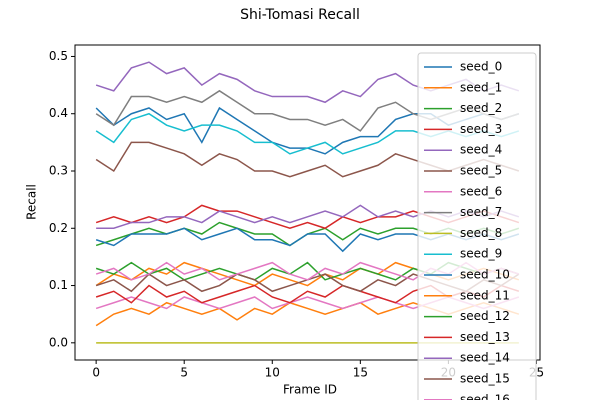  What do you see at coordinates (481, 108) in the screenshot?
I see `legend-label: seed_2` at bounding box center [481, 108].